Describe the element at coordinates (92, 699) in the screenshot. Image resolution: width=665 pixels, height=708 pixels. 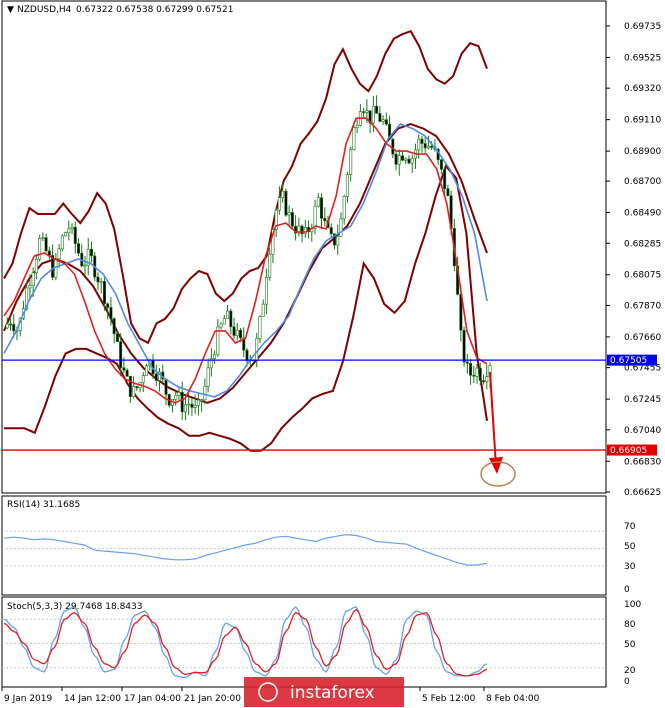
I see `x-tick-label: 14 Jan 12:00` at that location.